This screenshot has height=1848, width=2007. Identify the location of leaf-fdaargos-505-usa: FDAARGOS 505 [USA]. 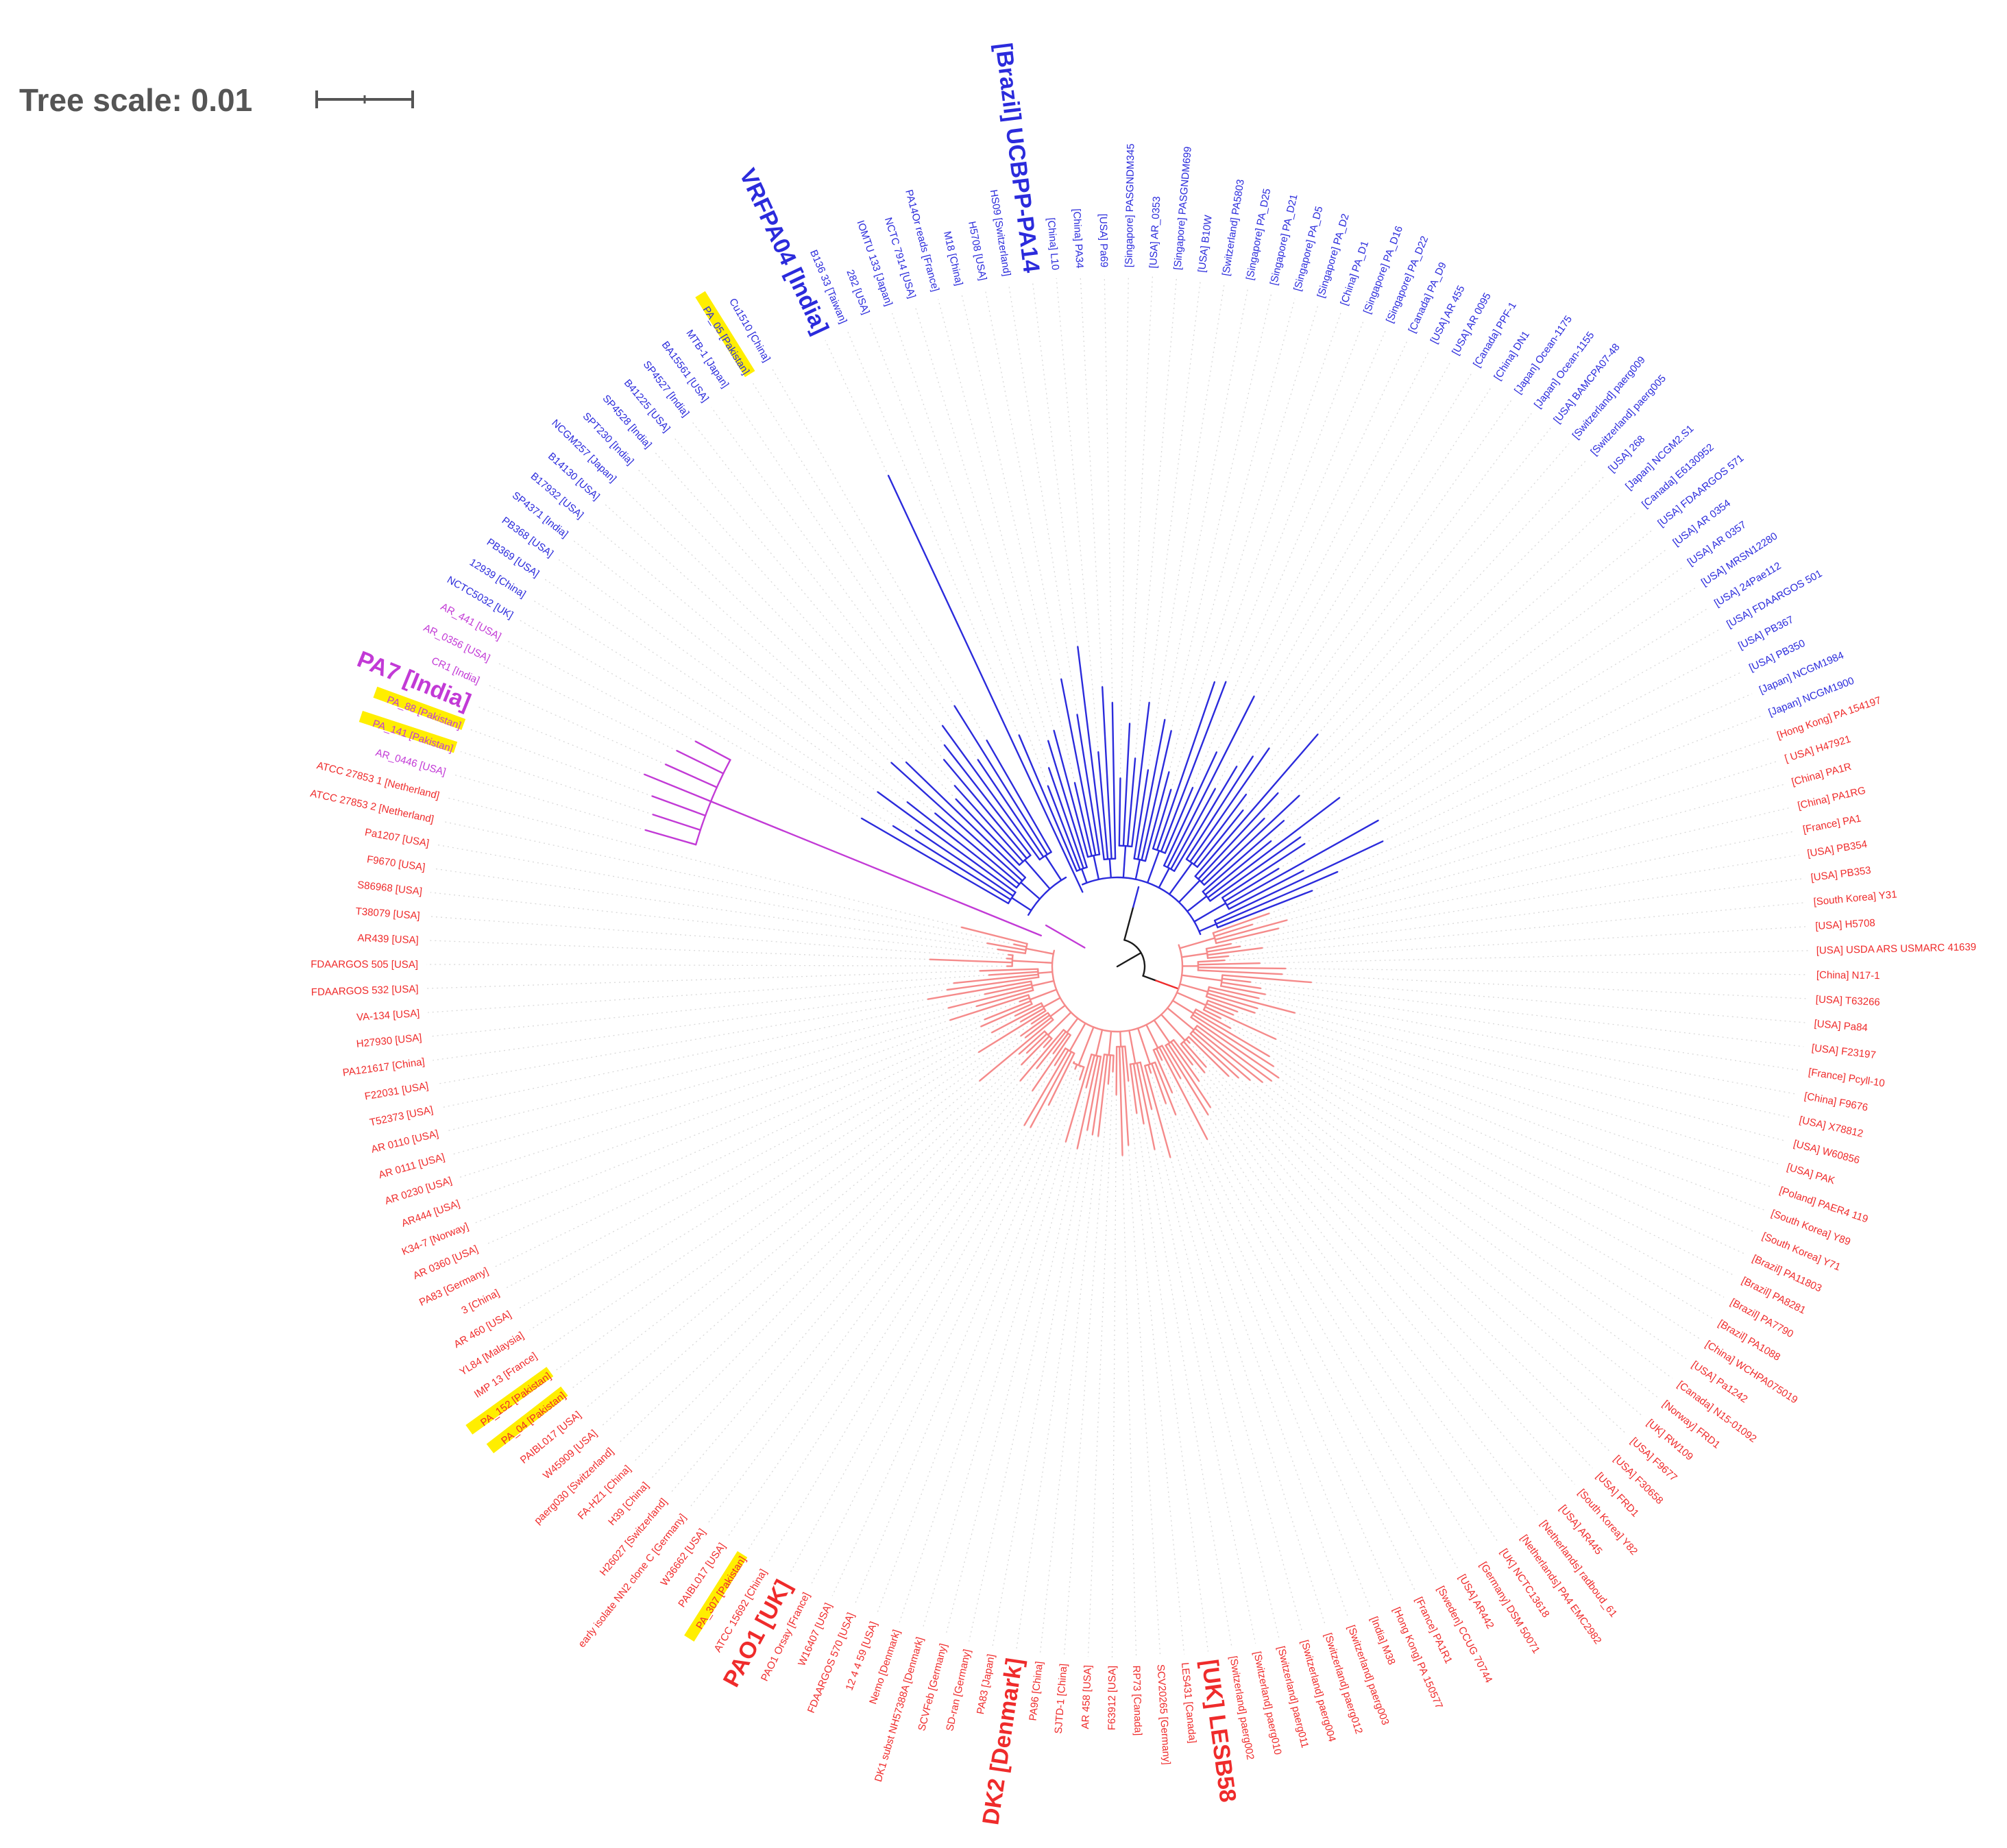
(364, 964).